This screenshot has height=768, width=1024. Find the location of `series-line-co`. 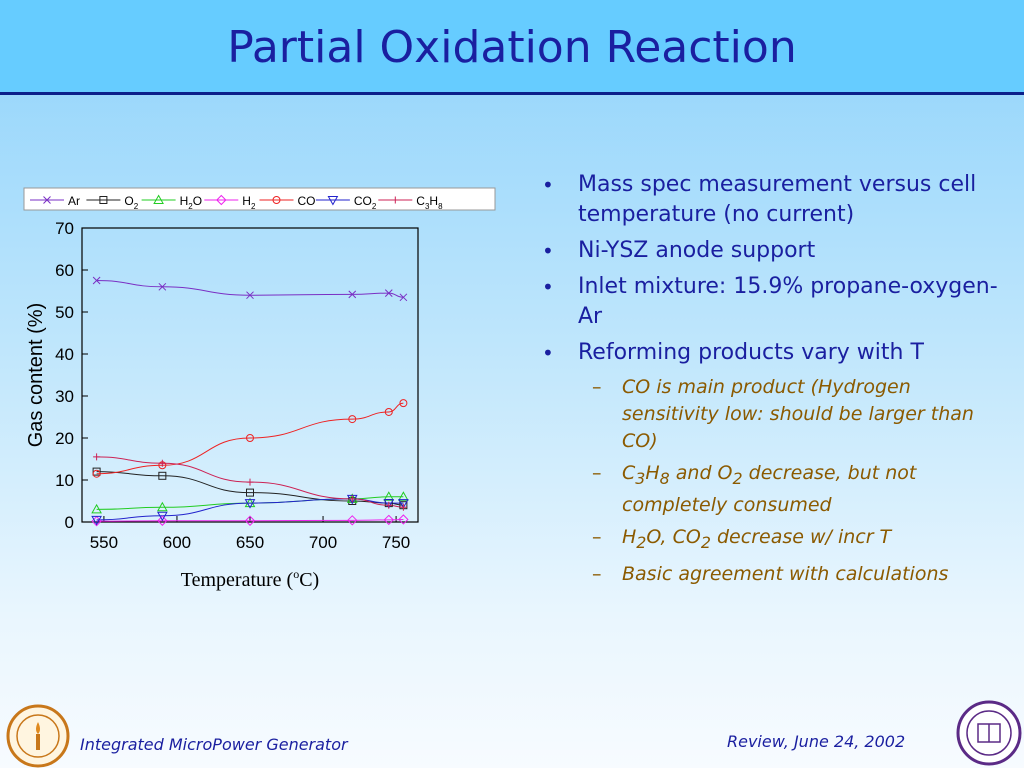

series-line-co is located at coordinates (250, 438).